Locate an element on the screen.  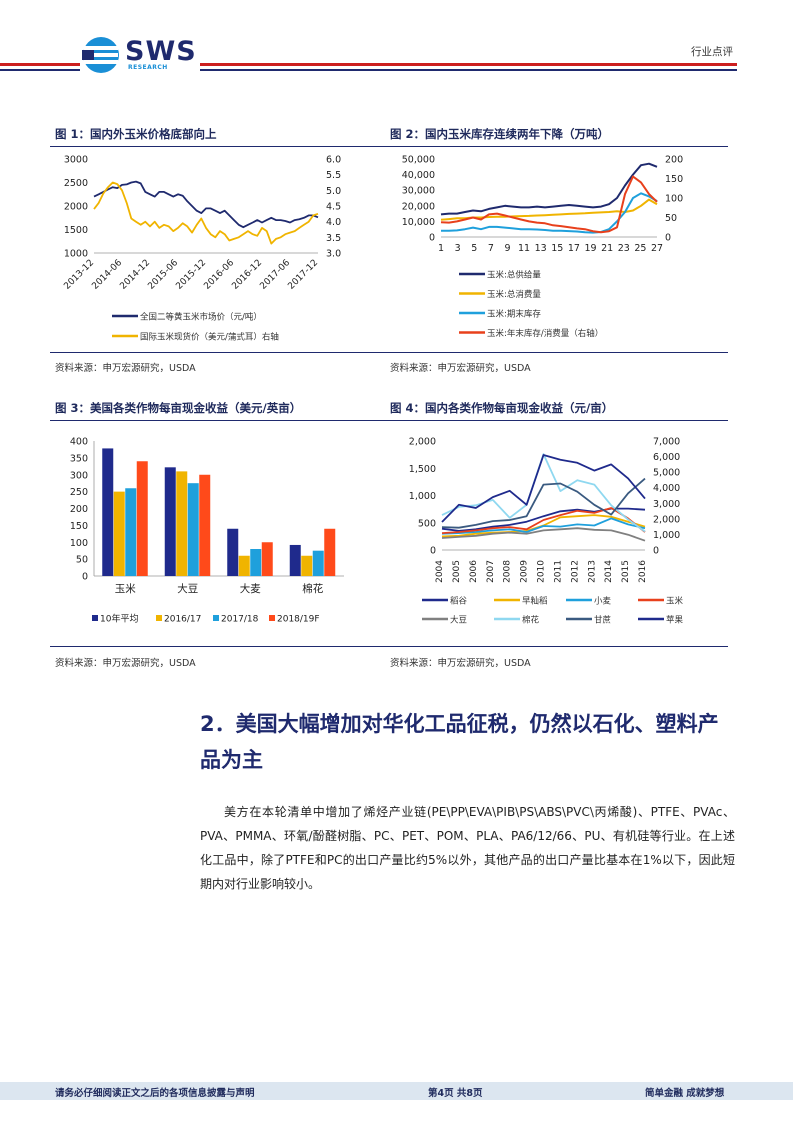
y-tick-label-left: 500 is located at coordinates (427, 523).